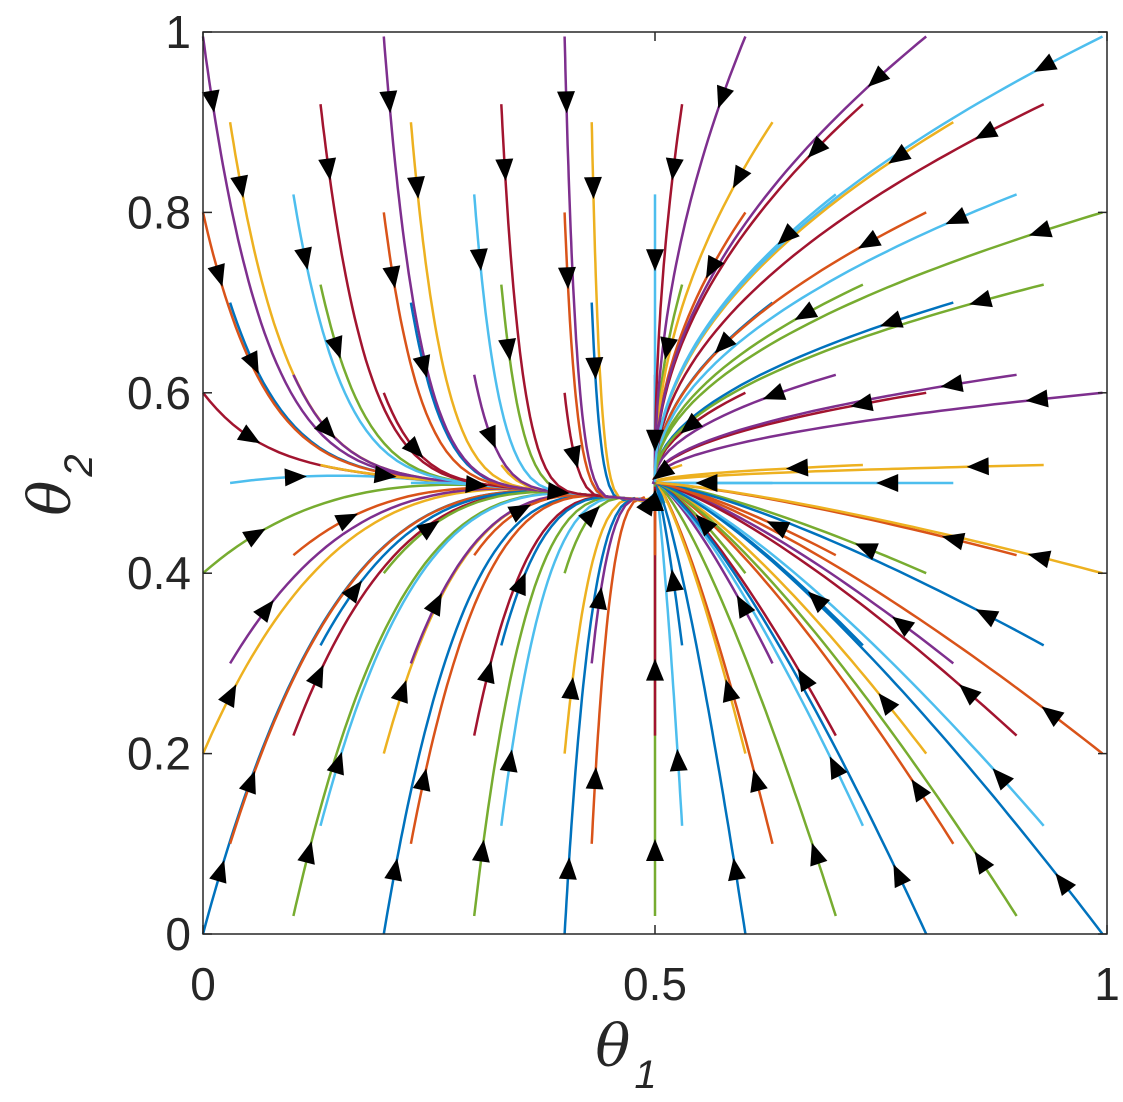 Image resolution: width=1123 pixels, height=1102 pixels. What do you see at coordinates (178, 934) in the screenshot?
I see `y-tick-label: 0` at bounding box center [178, 934].